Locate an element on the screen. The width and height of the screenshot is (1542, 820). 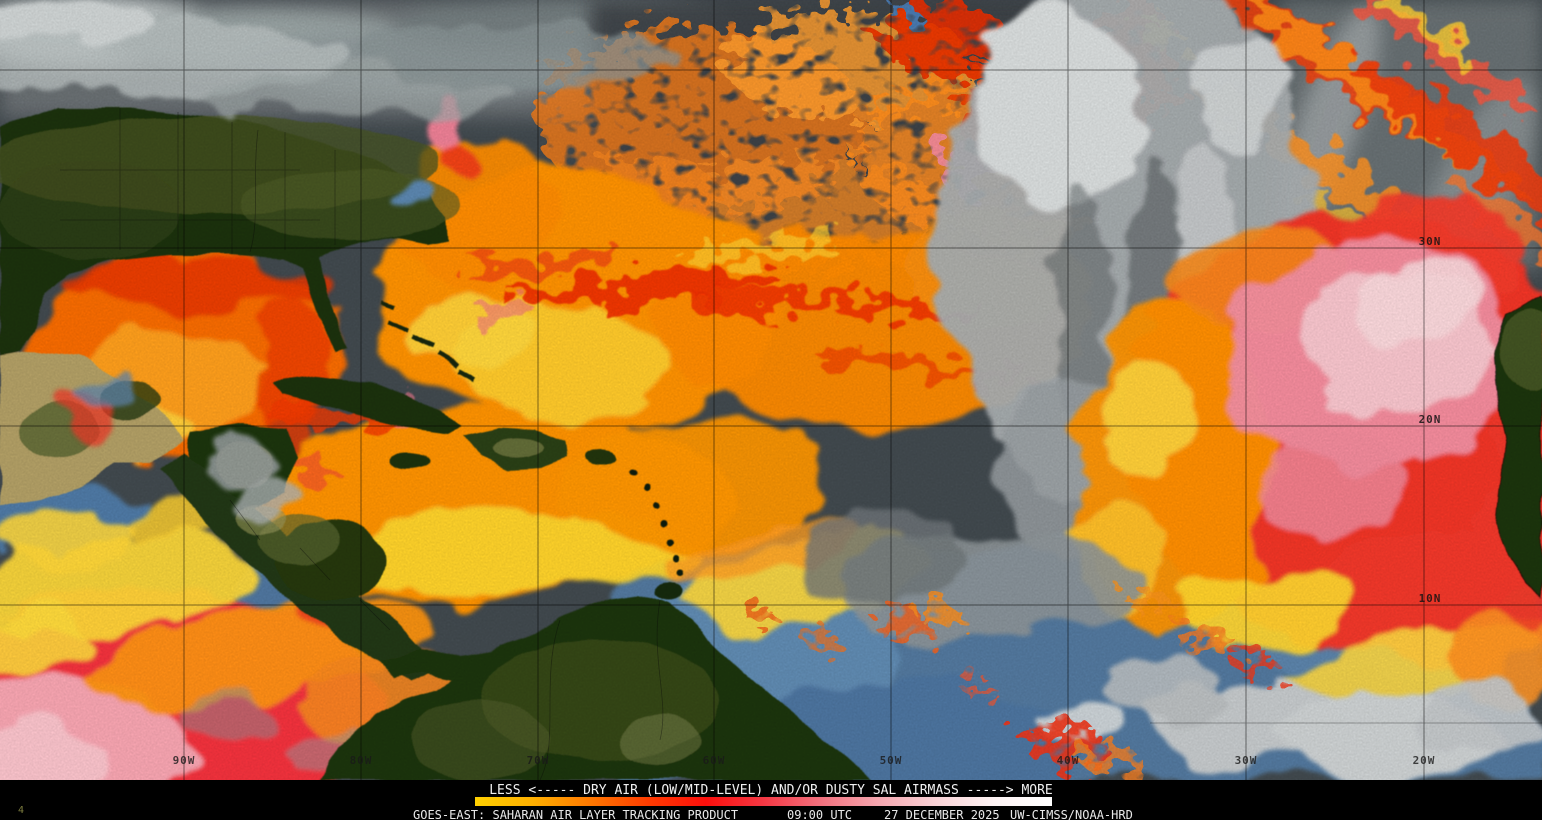
product-credit: UW-CIMSS/NOAA-HRD is located at coordinates (1071, 814).